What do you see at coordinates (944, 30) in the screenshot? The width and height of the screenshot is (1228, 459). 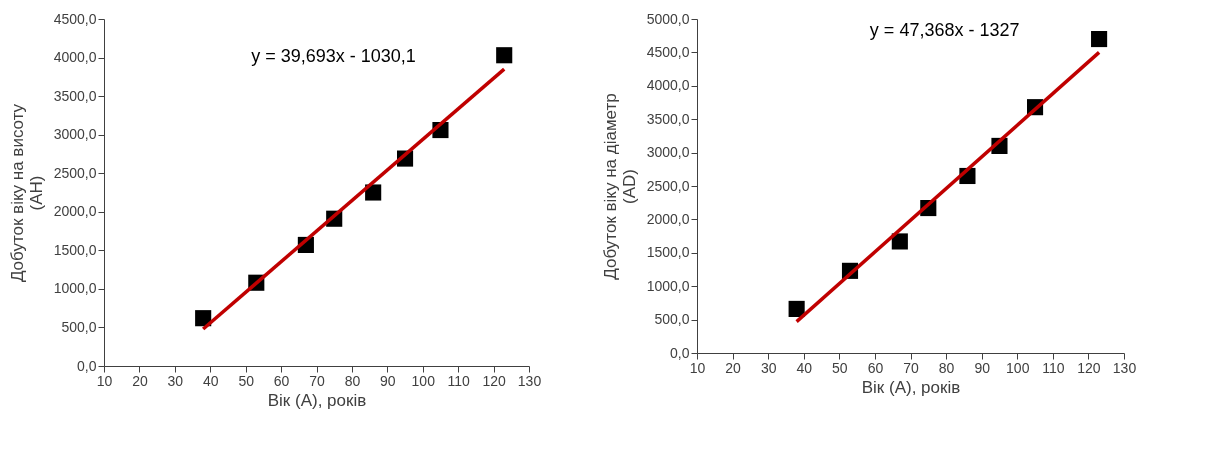 I see `annotation: y = 47,368x - 1327` at bounding box center [944, 30].